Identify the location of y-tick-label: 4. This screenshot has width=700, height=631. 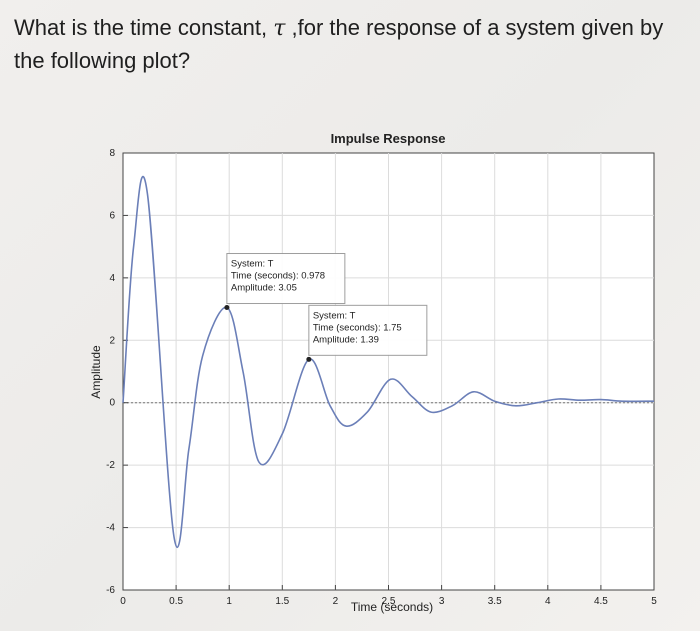
(112, 278).